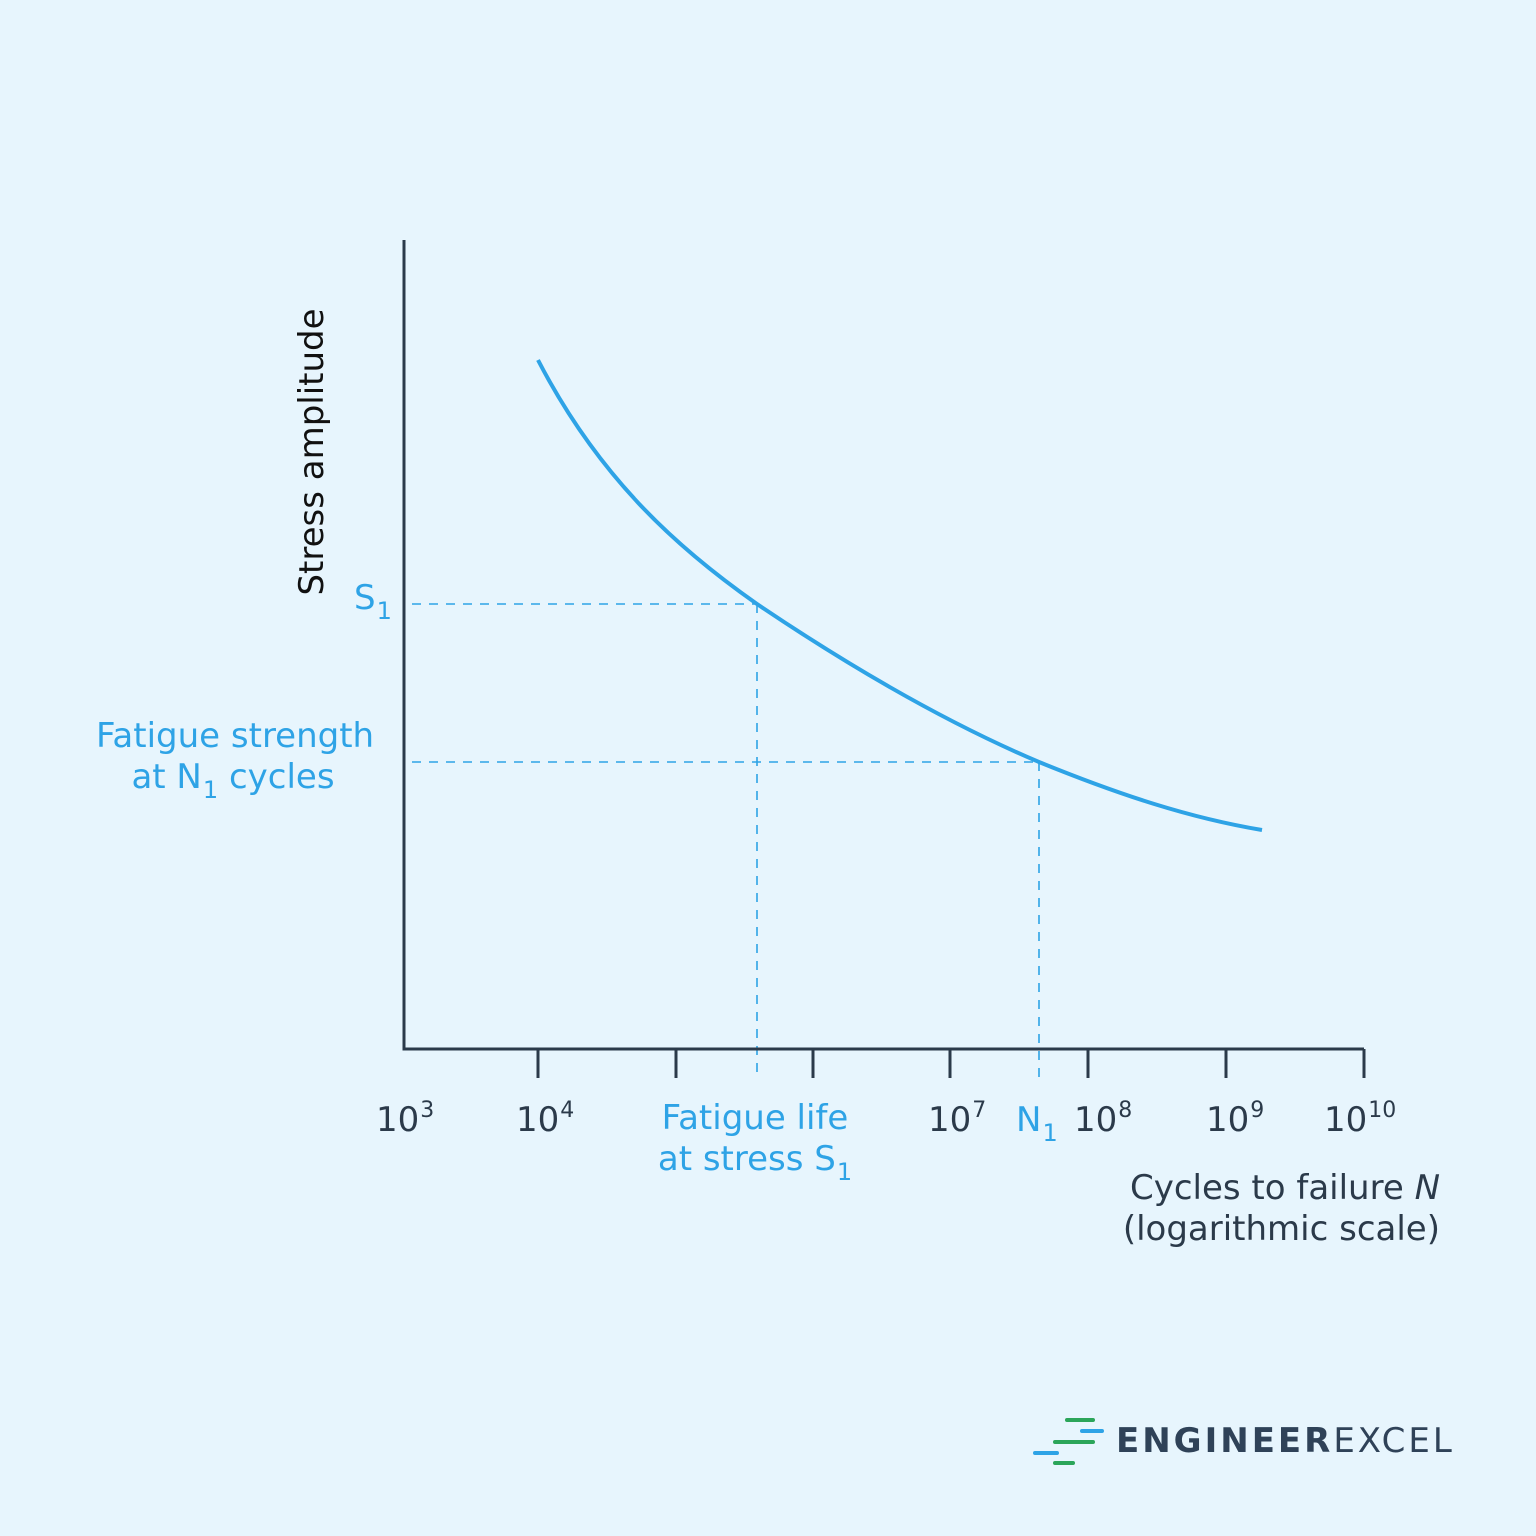  Describe the element at coordinates (1037, 1123) in the screenshot. I see `n1-label: N1` at that location.